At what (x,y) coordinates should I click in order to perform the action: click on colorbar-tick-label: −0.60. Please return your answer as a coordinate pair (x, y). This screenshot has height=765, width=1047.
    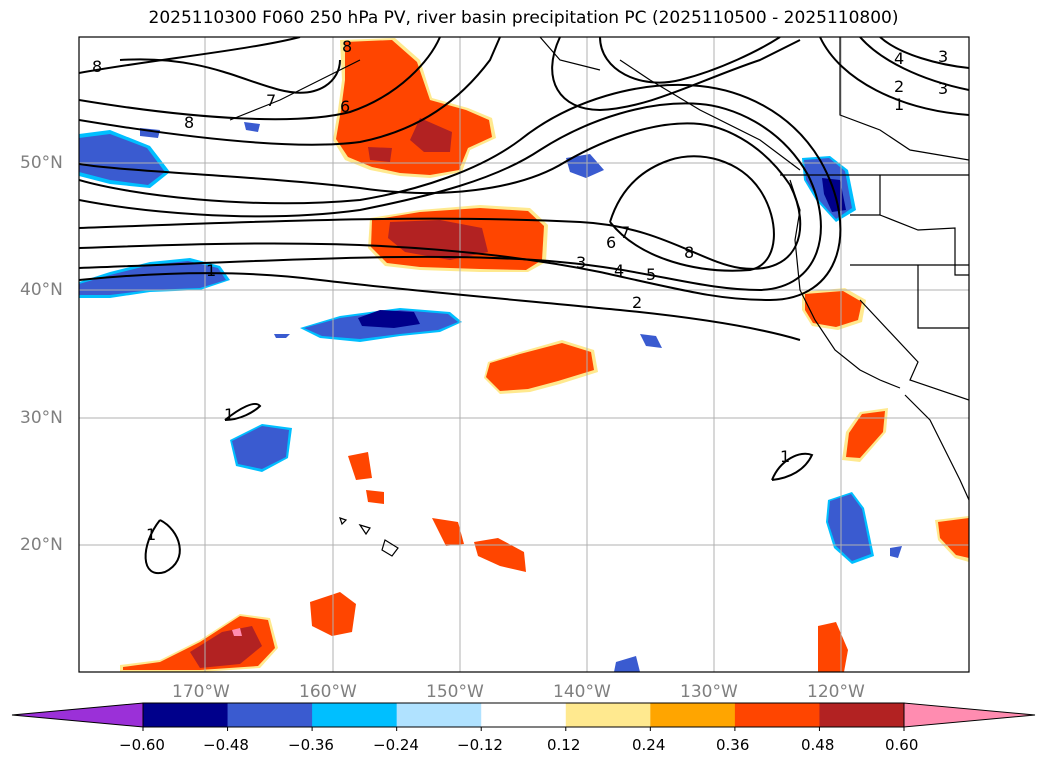
    Looking at the image, I should click on (142, 745).